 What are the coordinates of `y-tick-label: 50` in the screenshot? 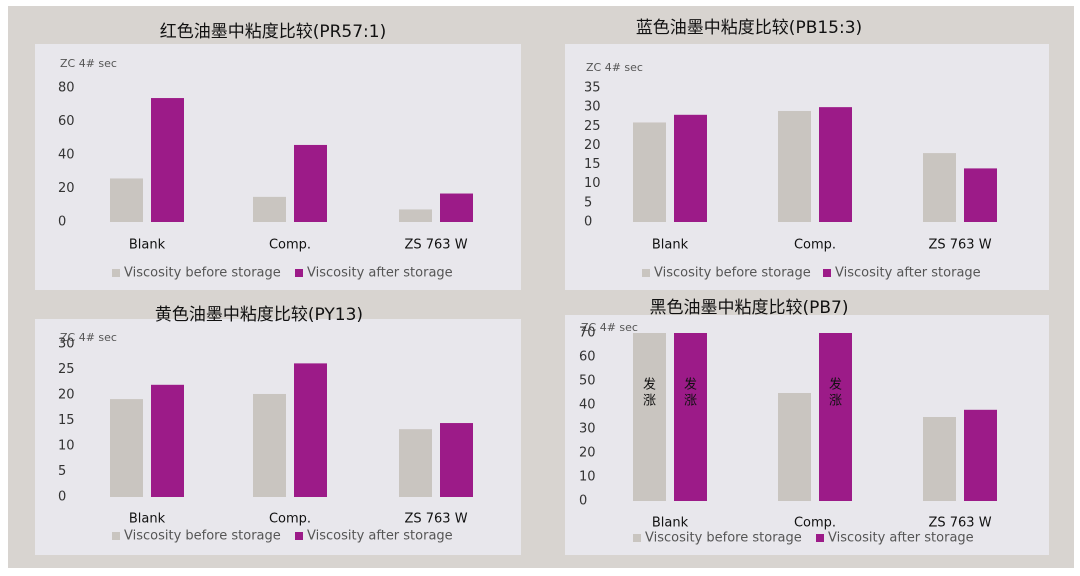 It's located at (587, 381).